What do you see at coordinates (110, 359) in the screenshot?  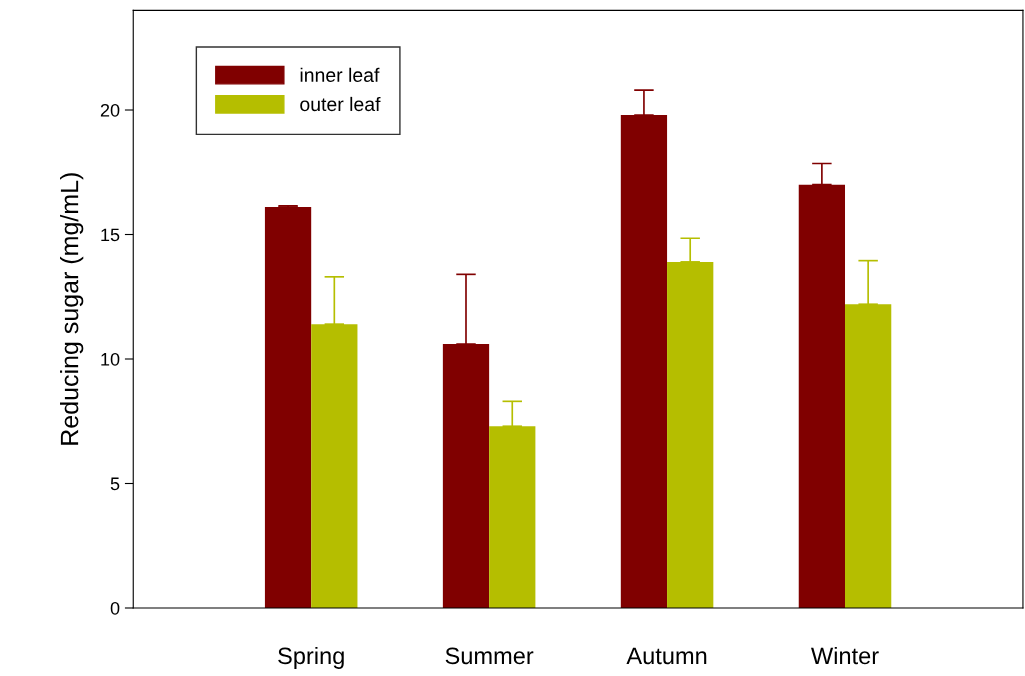 I see `y-tick-label: 10` at bounding box center [110, 359].